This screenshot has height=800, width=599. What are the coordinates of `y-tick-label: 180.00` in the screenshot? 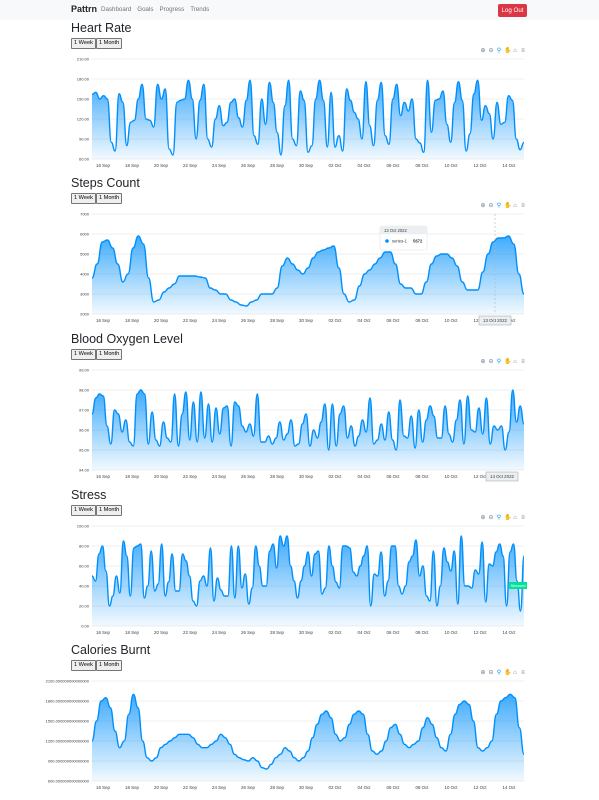 It's located at (83, 79).